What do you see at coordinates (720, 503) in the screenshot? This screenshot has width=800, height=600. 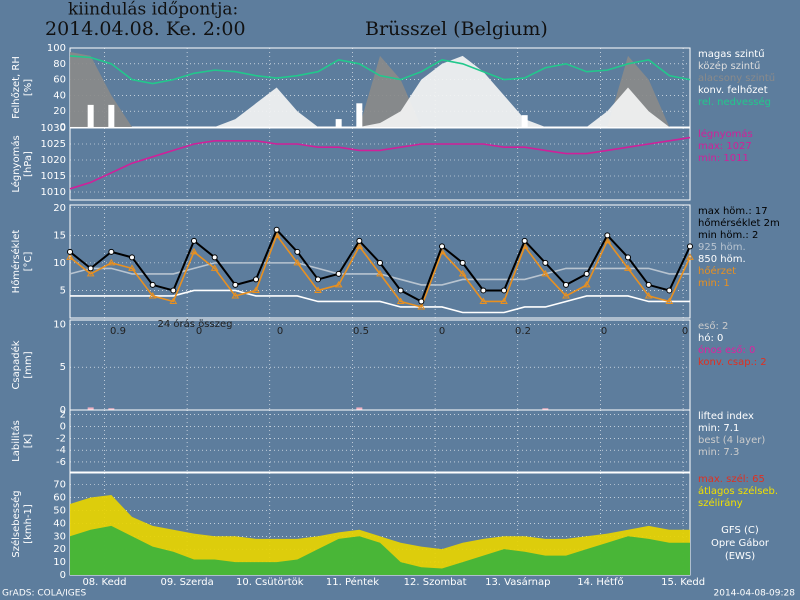 I see `legend-entry: szélirány` at bounding box center [720, 503].